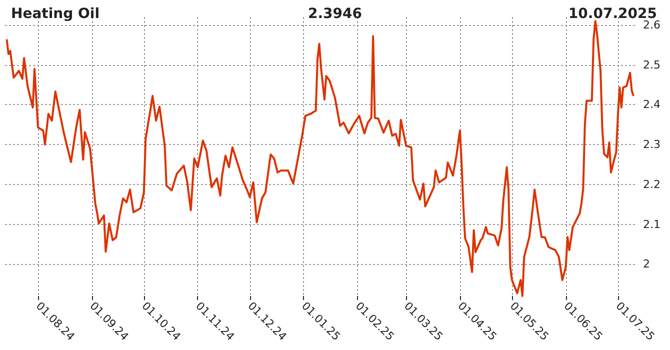 The height and width of the screenshot is (350, 670). What do you see at coordinates (651, 25) in the screenshot?
I see `y-tick-label: 2.6` at bounding box center [651, 25].